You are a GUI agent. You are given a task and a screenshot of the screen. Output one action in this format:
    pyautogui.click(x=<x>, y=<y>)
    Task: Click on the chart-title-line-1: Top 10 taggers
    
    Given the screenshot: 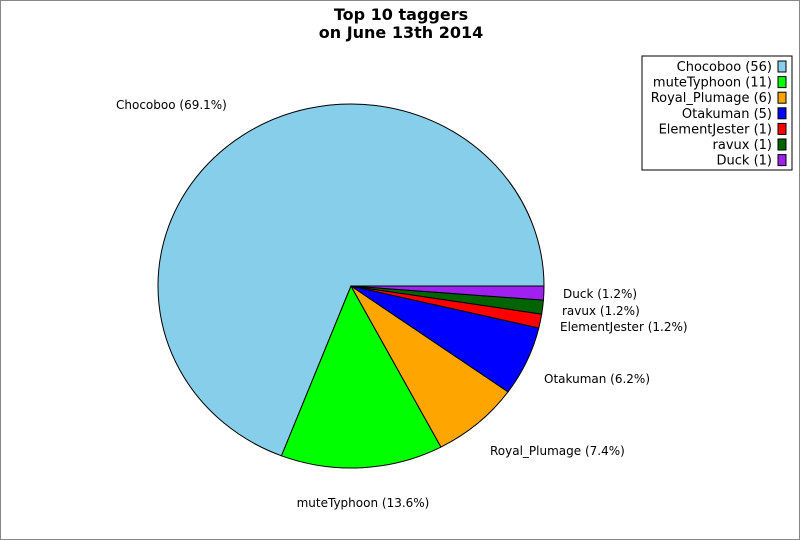 What is the action you would take?
    pyautogui.click(x=401, y=14)
    